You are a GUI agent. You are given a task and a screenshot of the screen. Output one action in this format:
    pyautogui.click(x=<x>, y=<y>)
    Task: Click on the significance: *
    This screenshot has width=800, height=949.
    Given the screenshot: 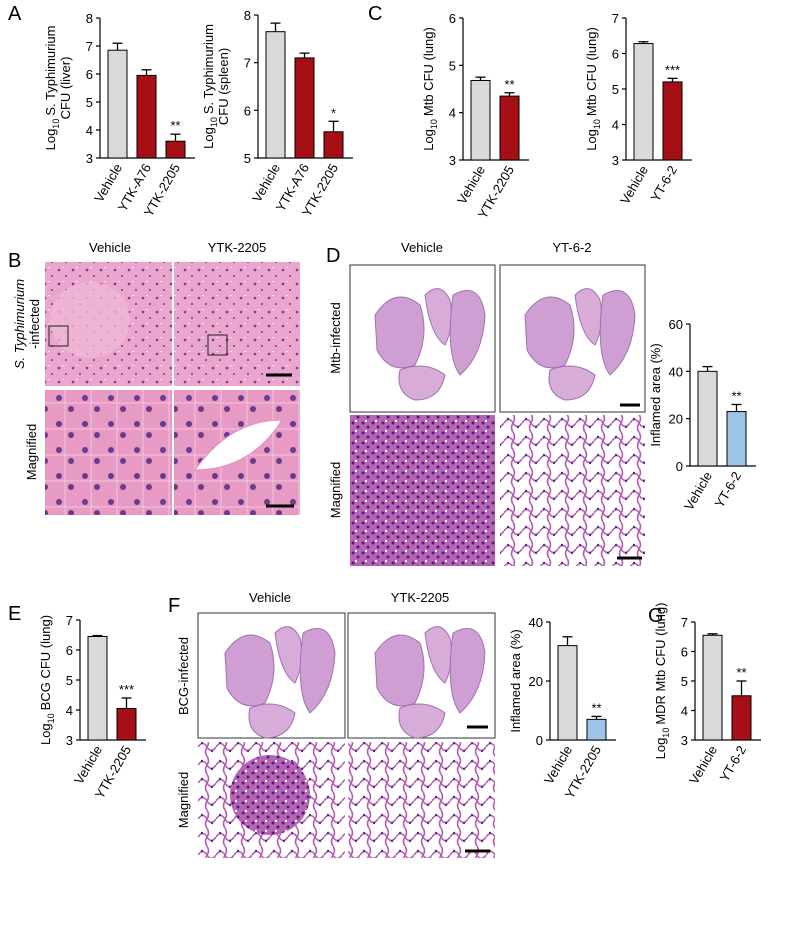 What is the action you would take?
    pyautogui.click(x=333, y=112)
    